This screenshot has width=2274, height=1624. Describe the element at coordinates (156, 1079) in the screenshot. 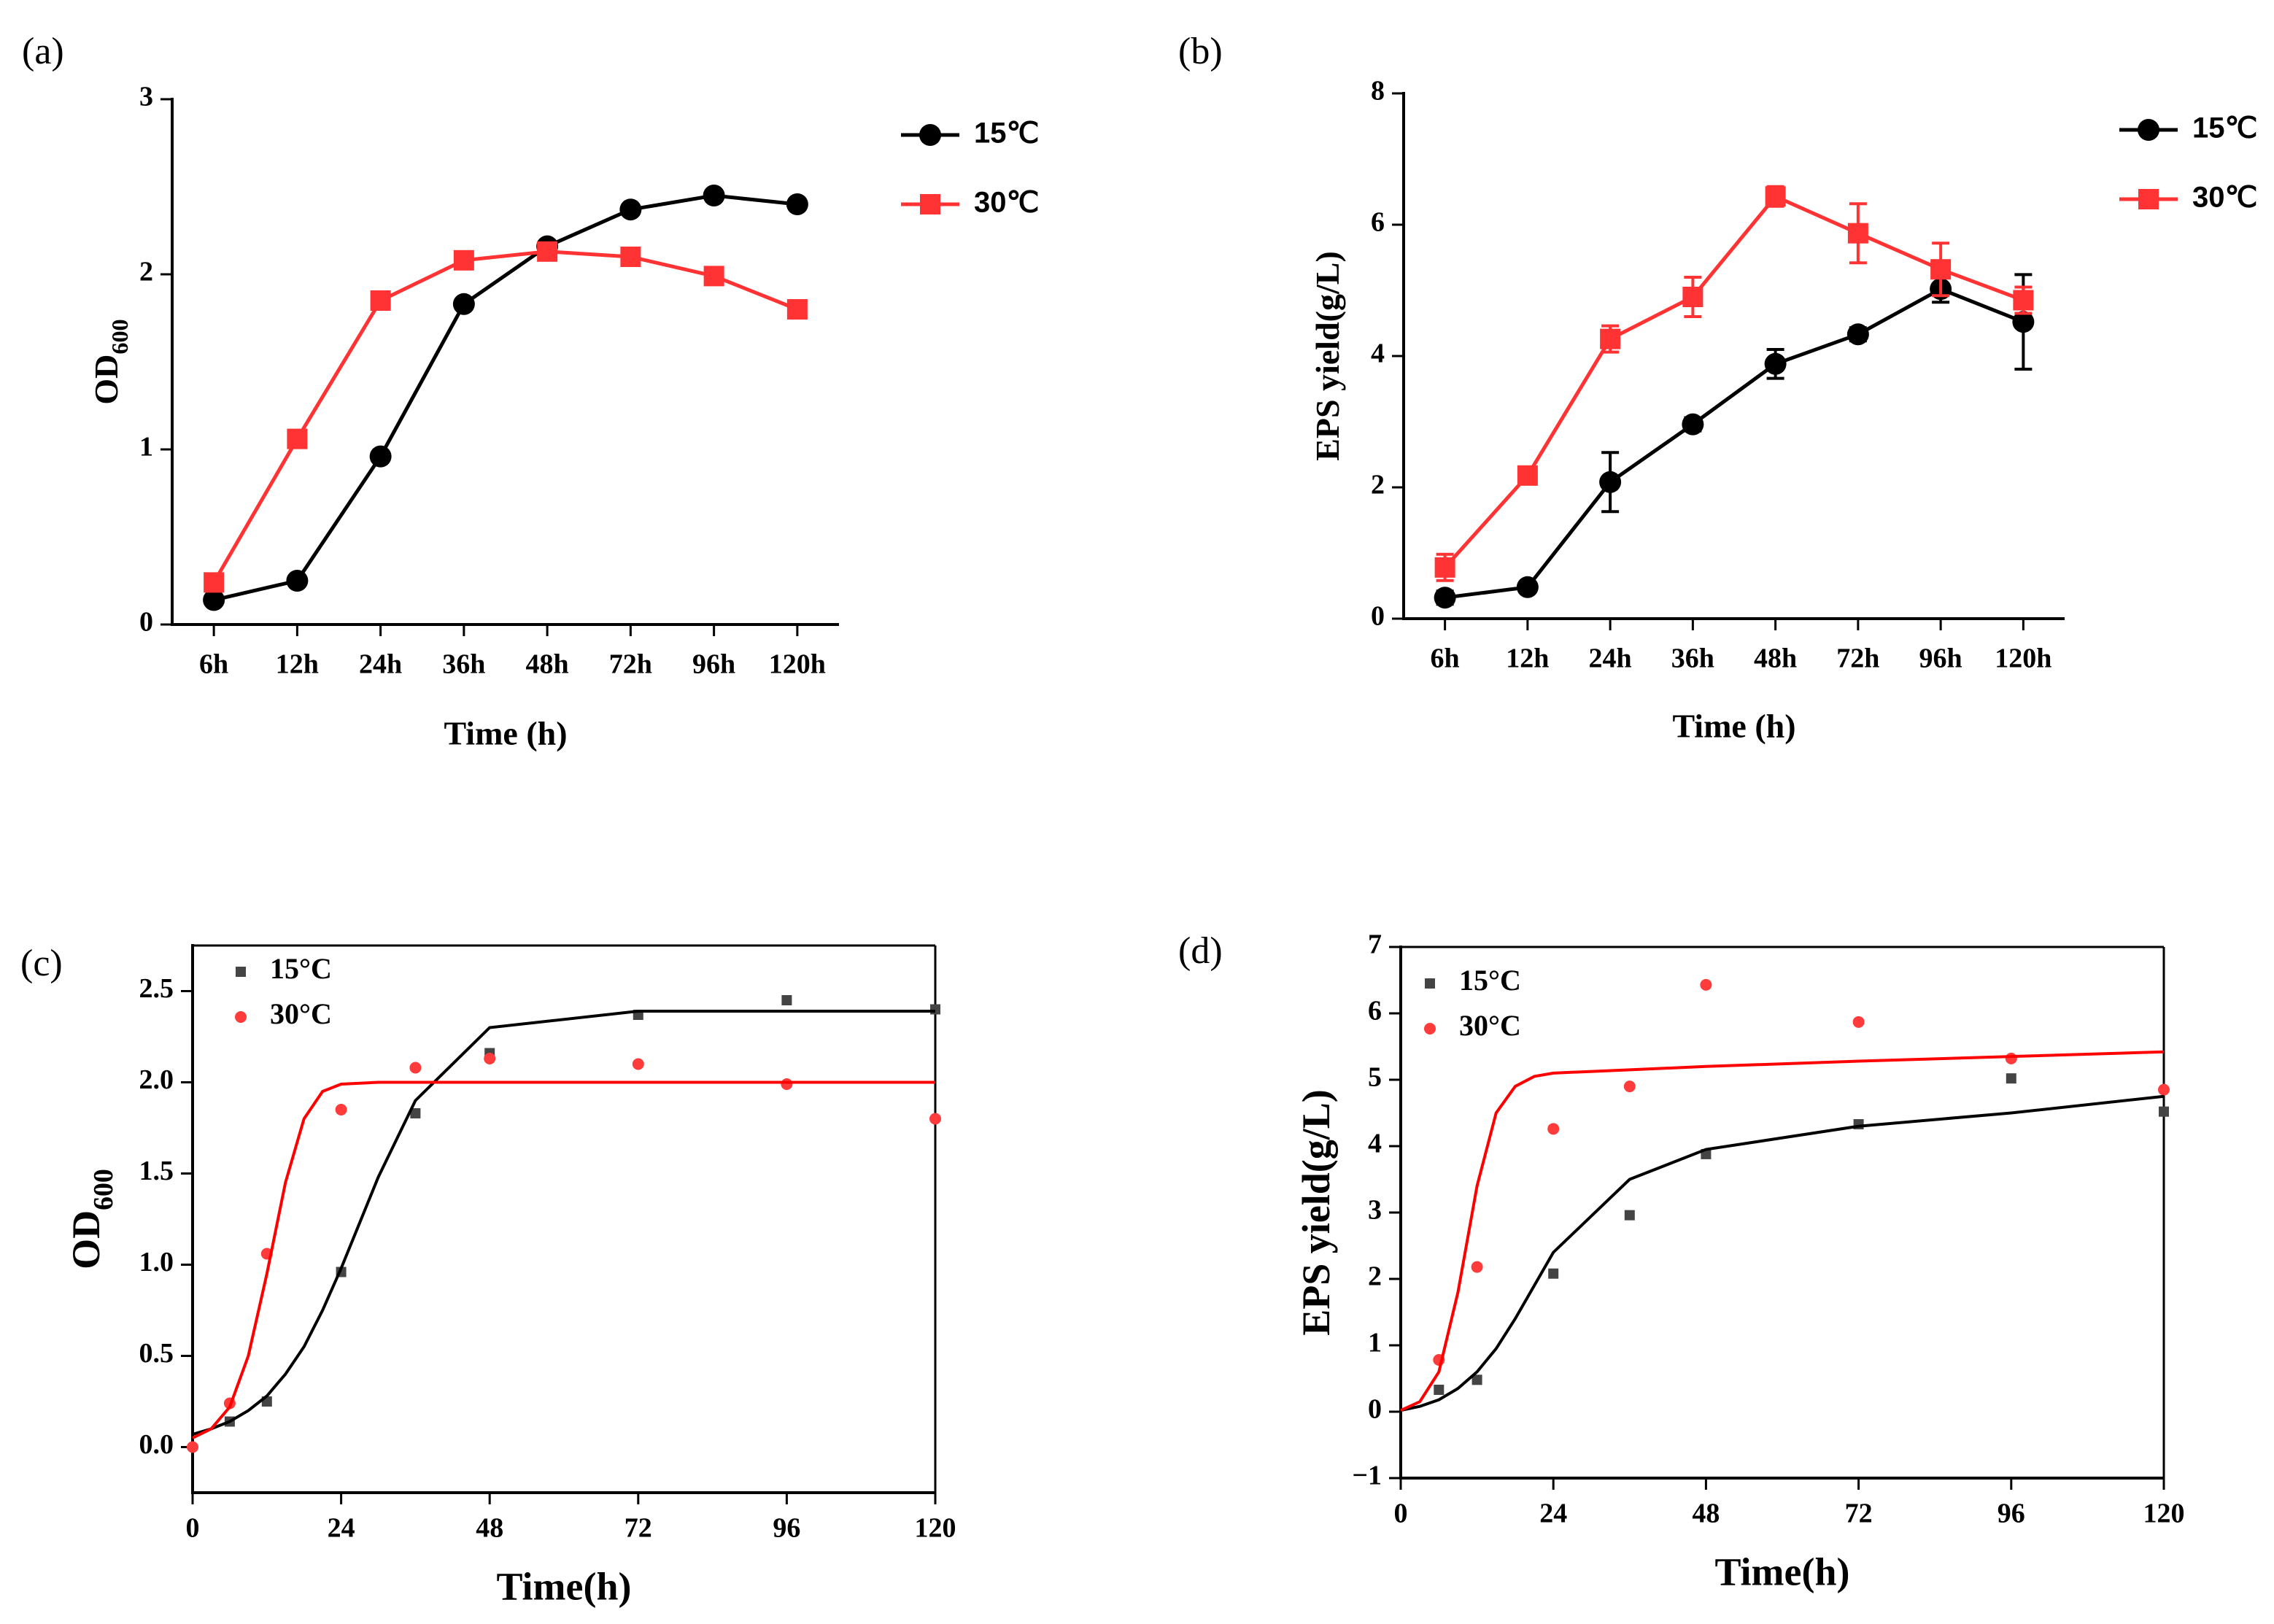

I see `y-tick-label: 2.0` at that location.